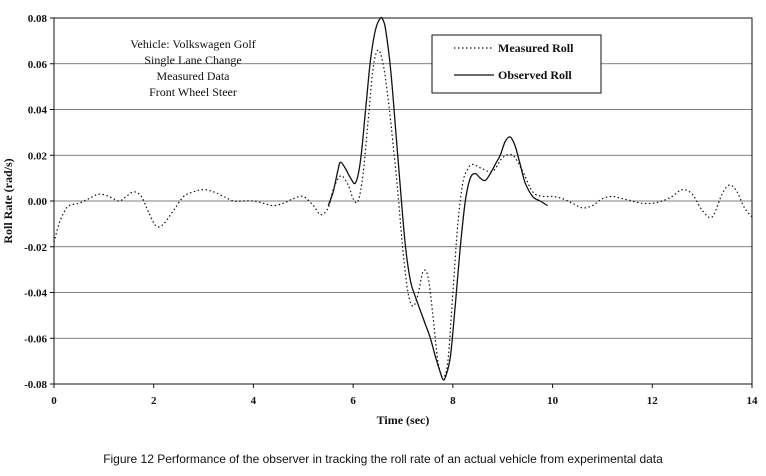  Describe the element at coordinates (192, 60) in the screenshot. I see `annotation-line-maneuver: Single Lane Change` at that location.